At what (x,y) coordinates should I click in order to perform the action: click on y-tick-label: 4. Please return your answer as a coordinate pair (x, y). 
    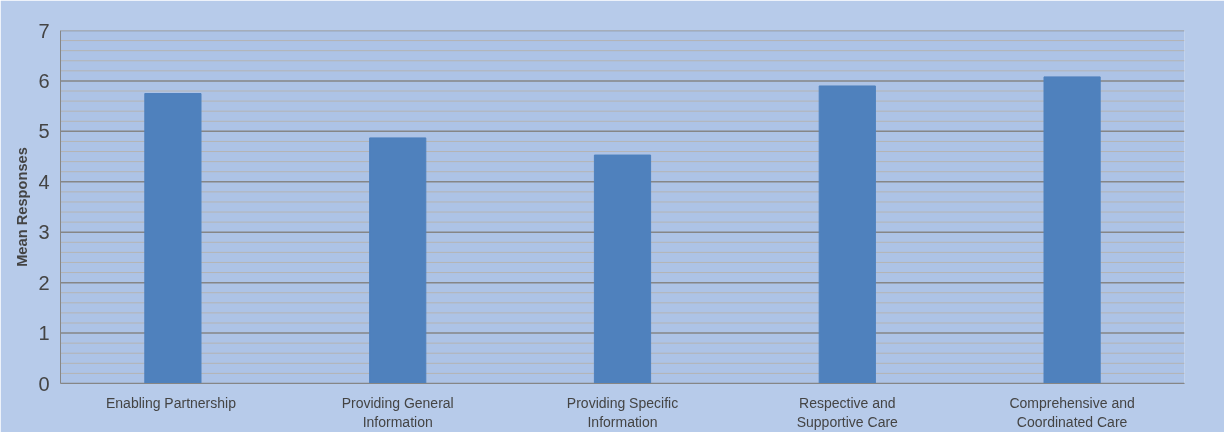
    Looking at the image, I should click on (44, 181).